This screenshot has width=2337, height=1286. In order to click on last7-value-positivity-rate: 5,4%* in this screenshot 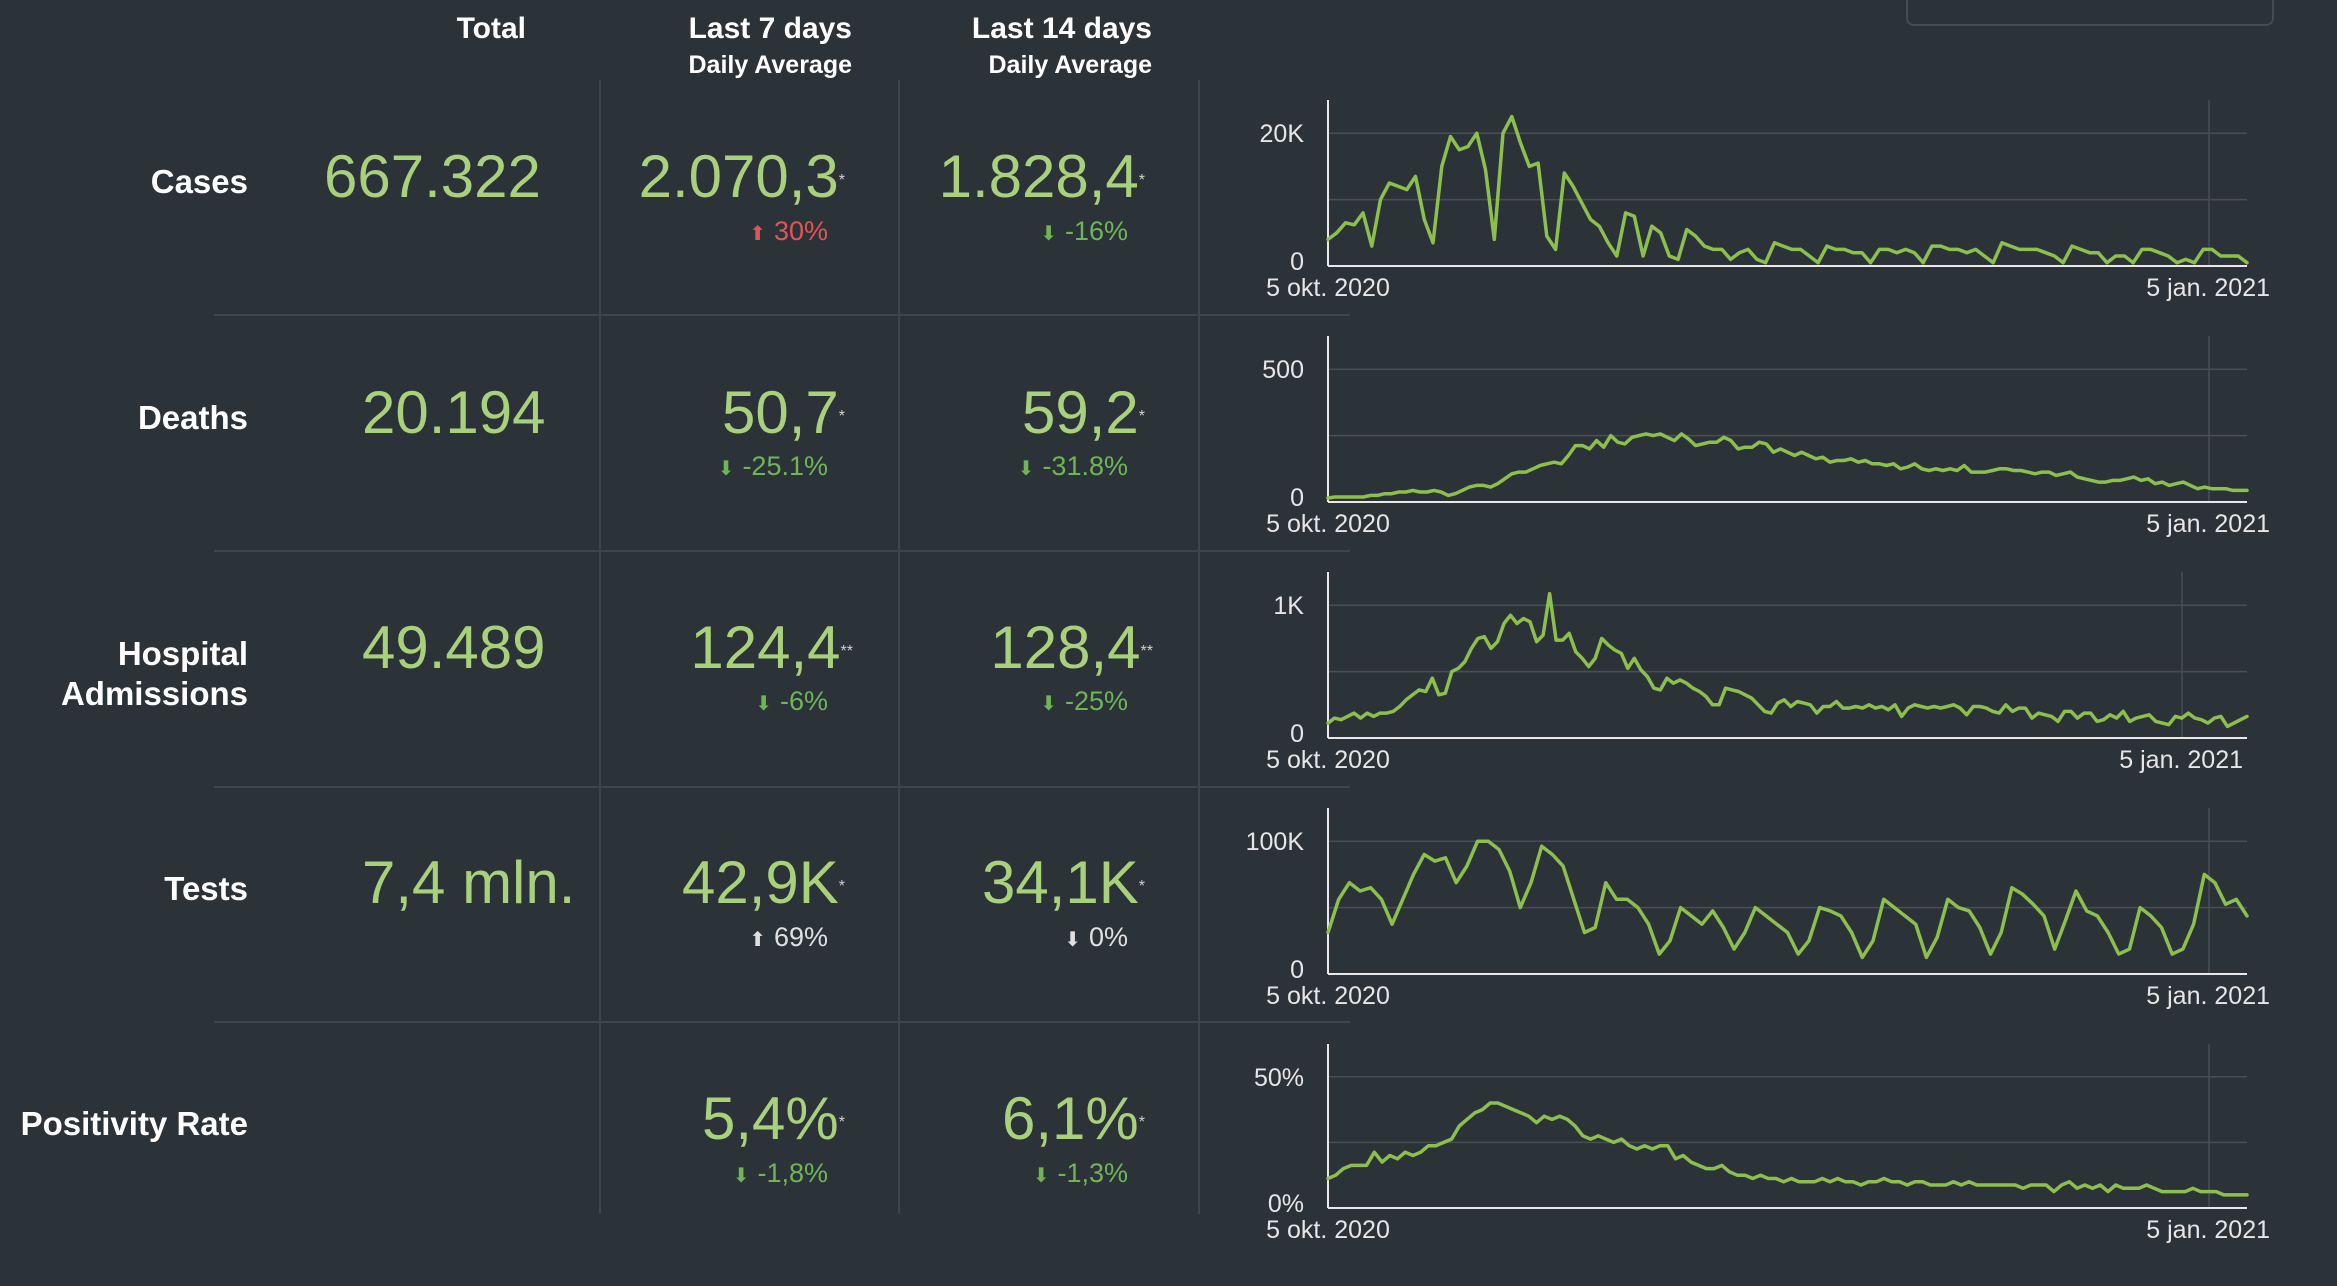, I will do `click(773, 1119)`.